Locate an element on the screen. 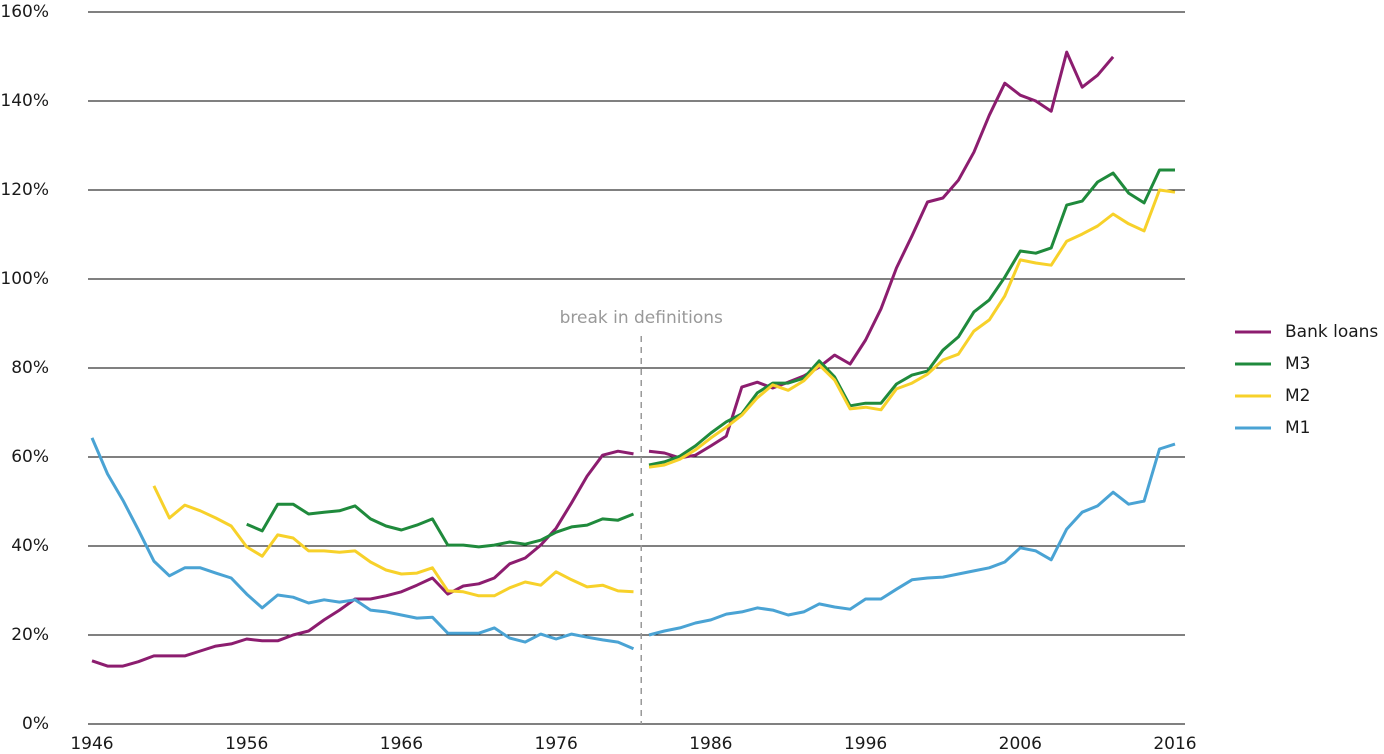 The height and width of the screenshot is (754, 1384). y-tick-label: 120% is located at coordinates (24, 190).